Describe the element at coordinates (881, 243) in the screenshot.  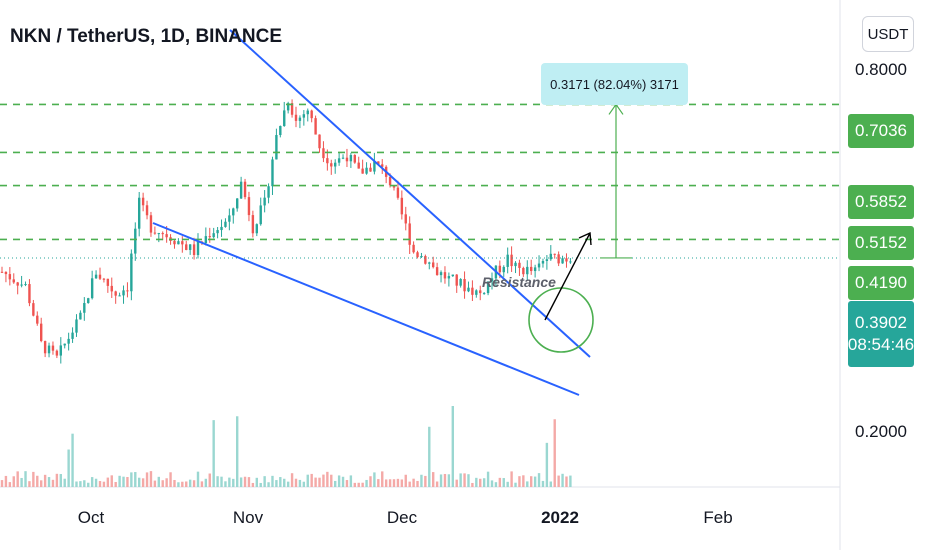
I see `level-price-tag: 0.5152` at that location.